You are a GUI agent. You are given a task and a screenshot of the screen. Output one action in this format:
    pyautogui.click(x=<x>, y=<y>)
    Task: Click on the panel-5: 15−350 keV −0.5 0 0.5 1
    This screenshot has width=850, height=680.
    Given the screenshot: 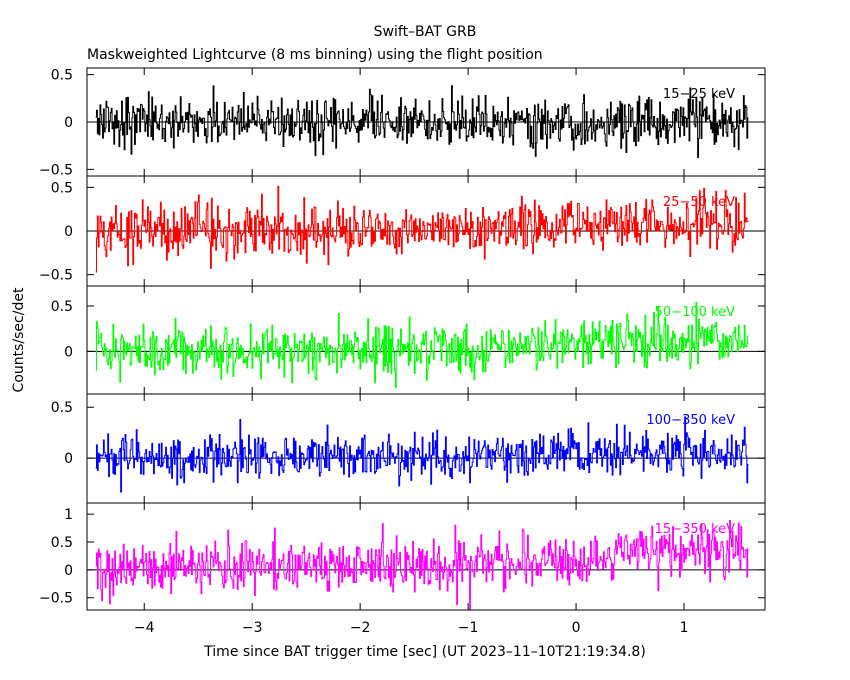 What is the action you would take?
    pyautogui.click(x=402, y=556)
    